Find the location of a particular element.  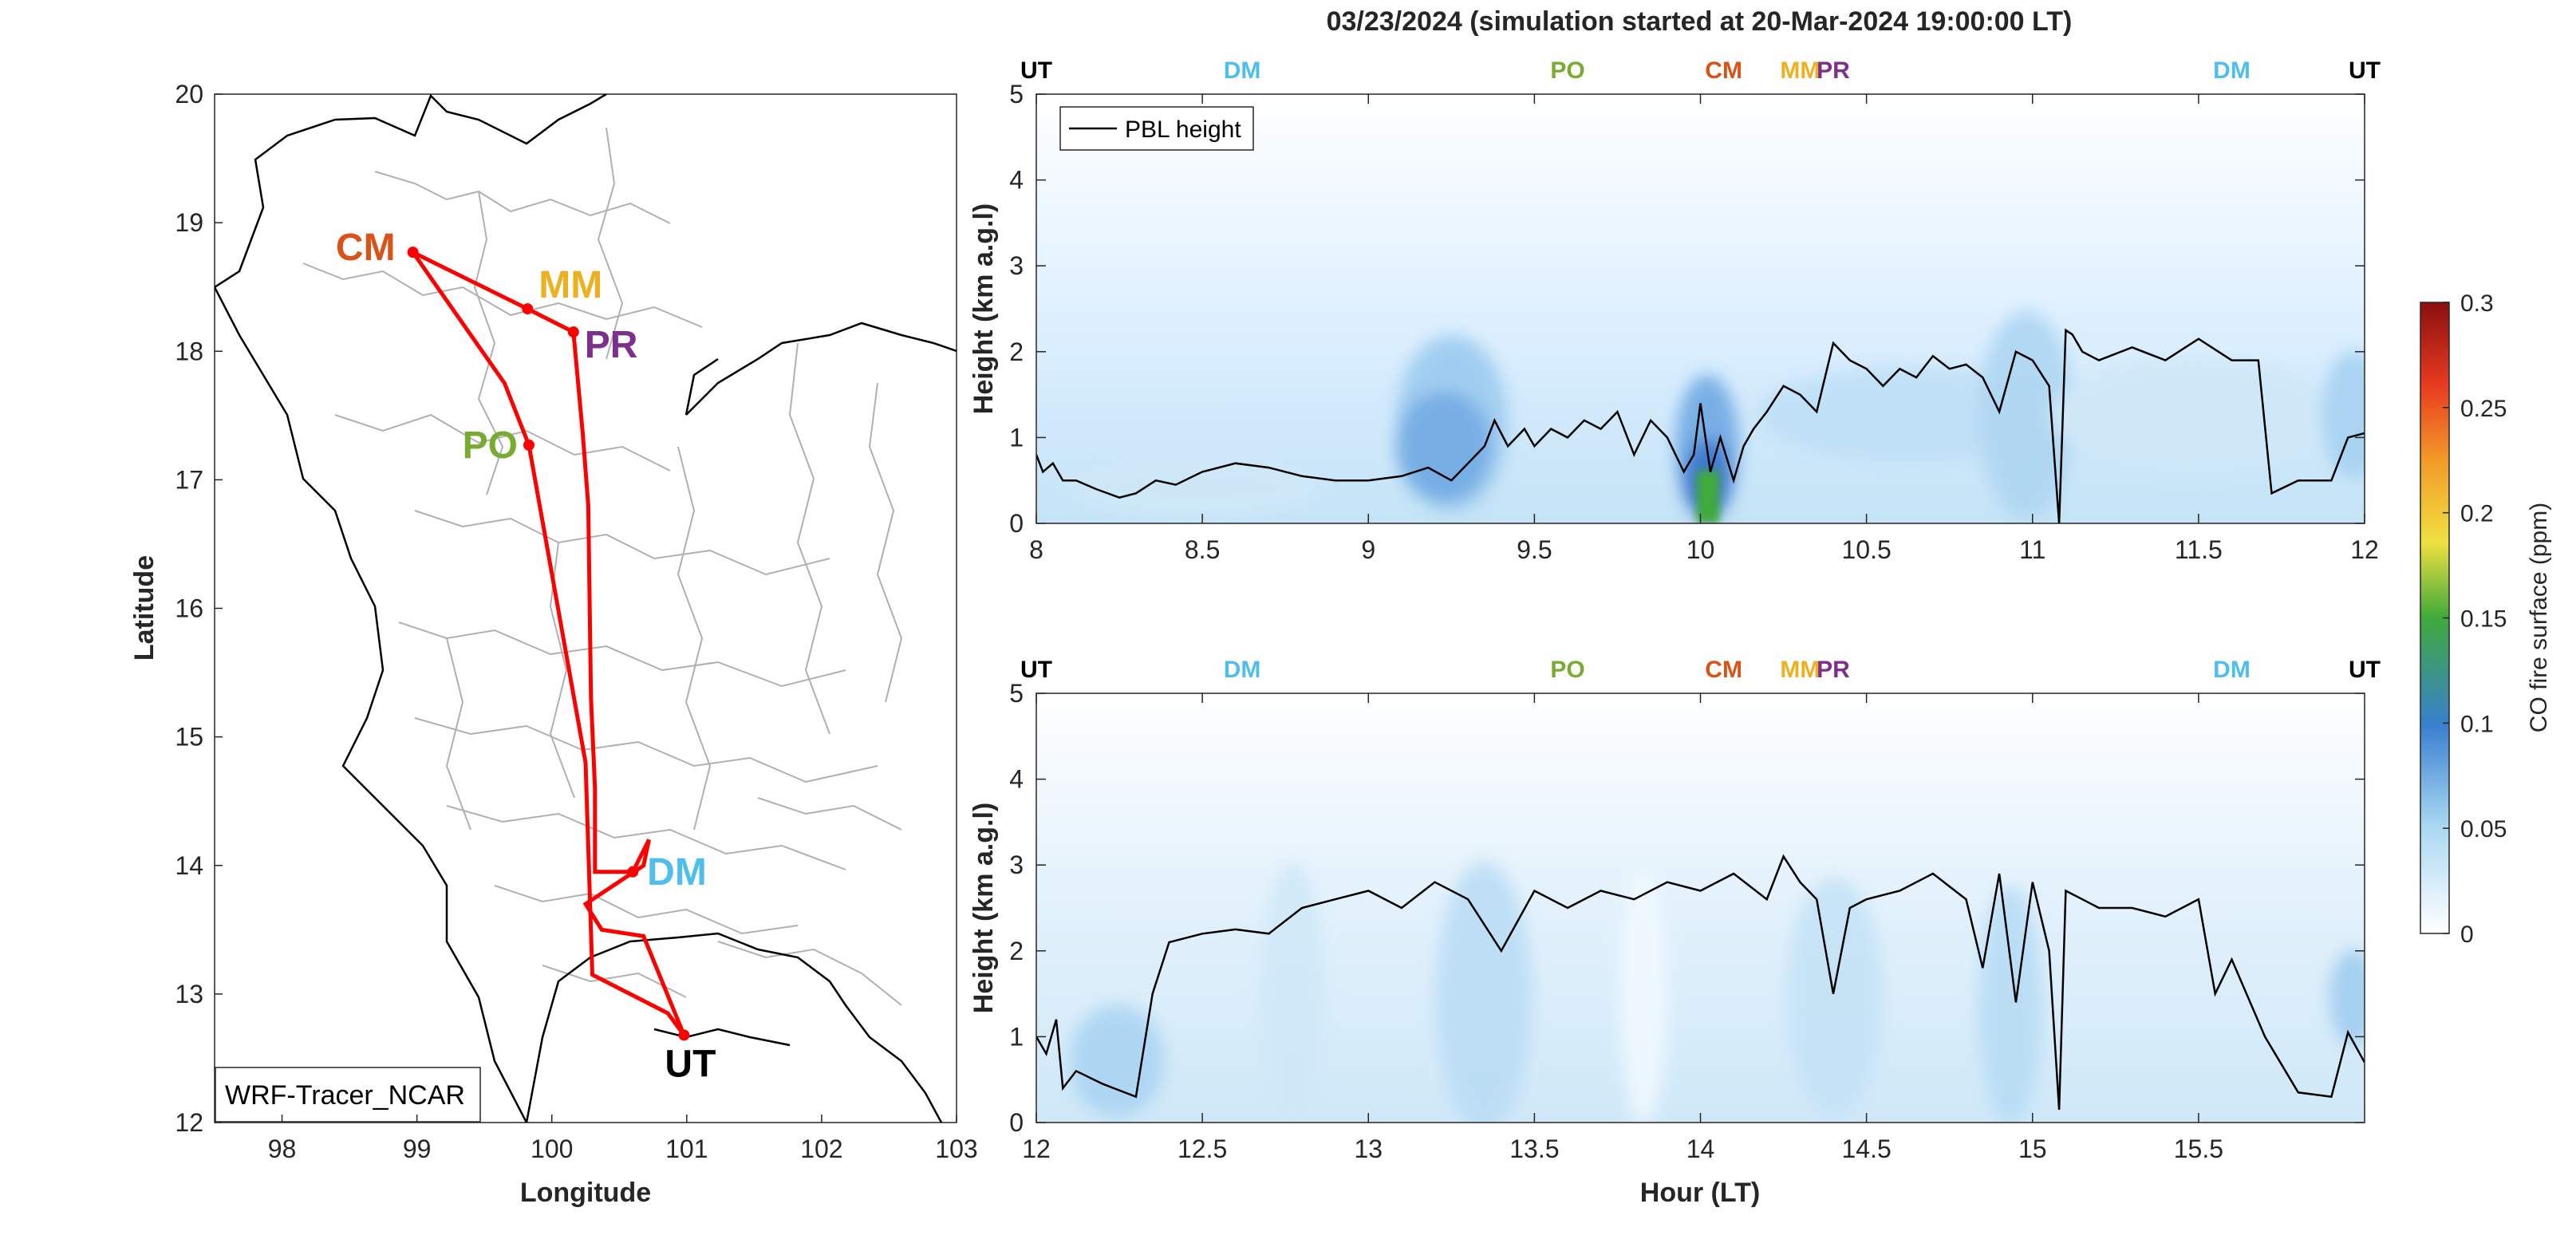

xtick-label: 15.5 is located at coordinates (2199, 1149).